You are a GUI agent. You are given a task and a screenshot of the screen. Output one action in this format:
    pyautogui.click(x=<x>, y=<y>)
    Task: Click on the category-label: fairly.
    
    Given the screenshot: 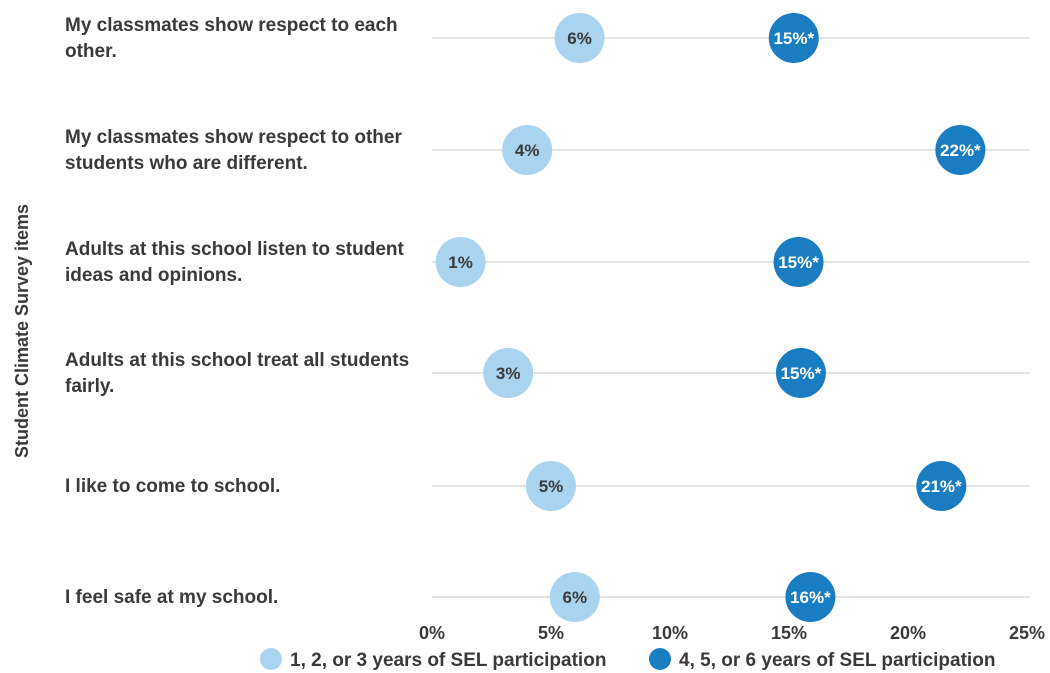 What is the action you would take?
    pyautogui.click(x=89, y=386)
    